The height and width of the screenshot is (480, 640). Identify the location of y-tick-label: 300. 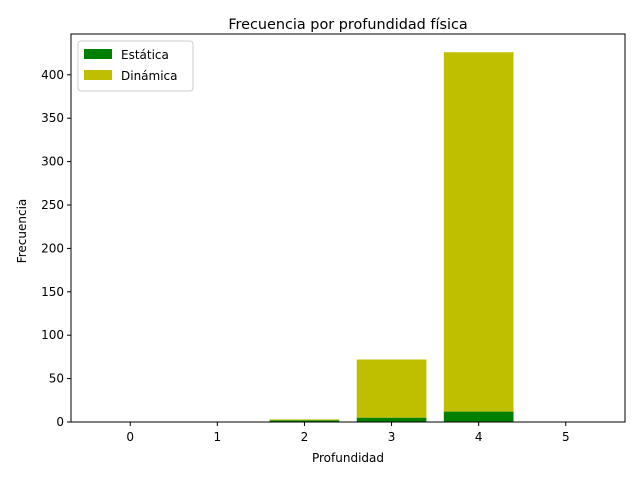
(52, 162).